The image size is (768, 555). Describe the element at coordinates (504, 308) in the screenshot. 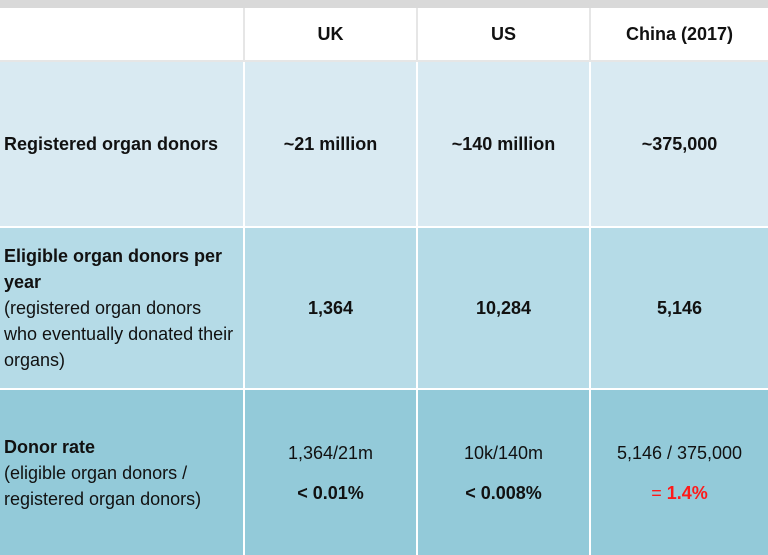

I see `cell-eligible-us: 10,284` at that location.